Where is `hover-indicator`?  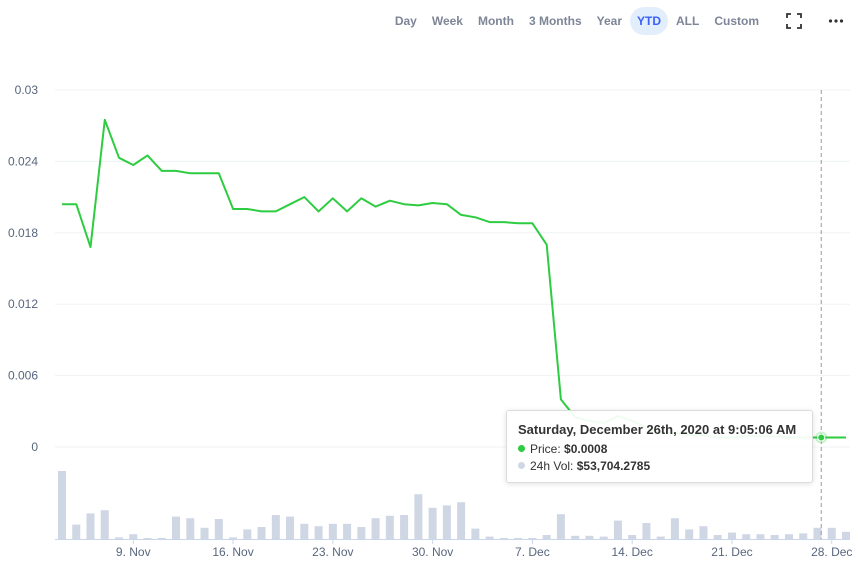 hover-indicator is located at coordinates (821, 314).